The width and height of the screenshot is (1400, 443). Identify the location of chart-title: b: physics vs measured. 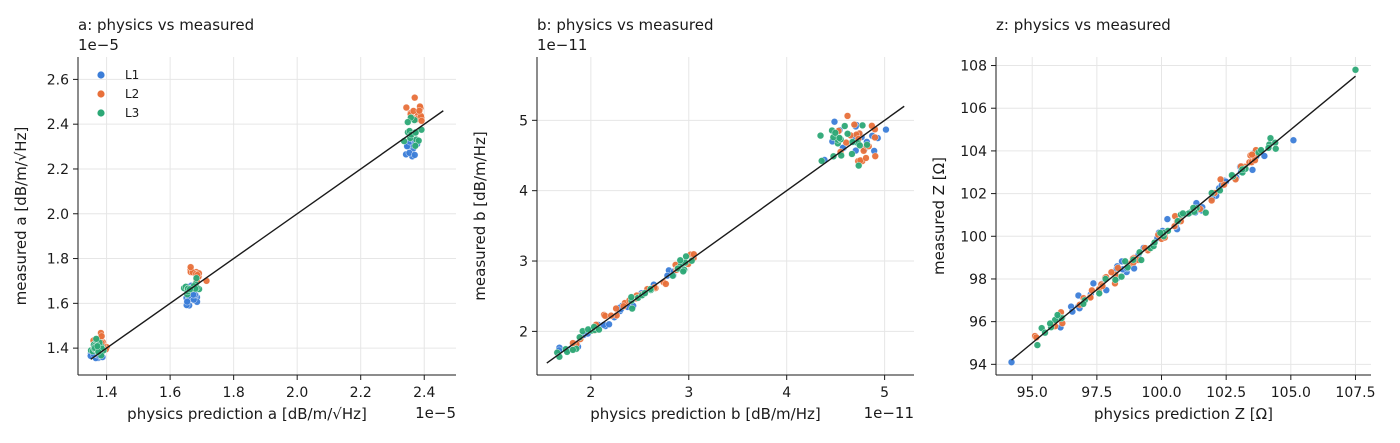
(625, 25).